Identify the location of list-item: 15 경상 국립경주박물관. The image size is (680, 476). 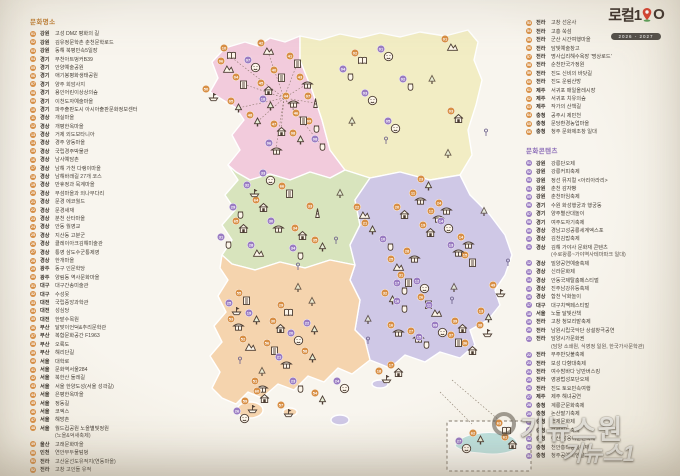
(101, 151).